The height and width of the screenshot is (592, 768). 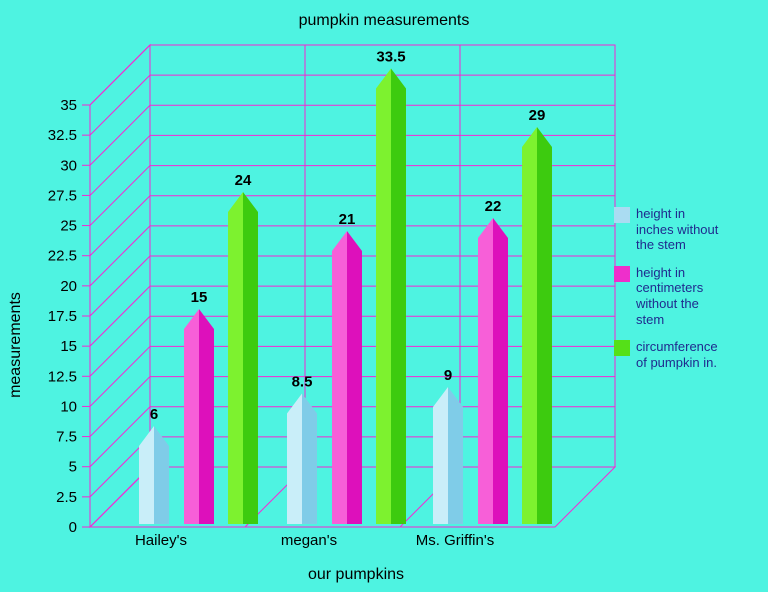 I want to click on chart-title: pumpkin measurements, so click(x=384, y=20).